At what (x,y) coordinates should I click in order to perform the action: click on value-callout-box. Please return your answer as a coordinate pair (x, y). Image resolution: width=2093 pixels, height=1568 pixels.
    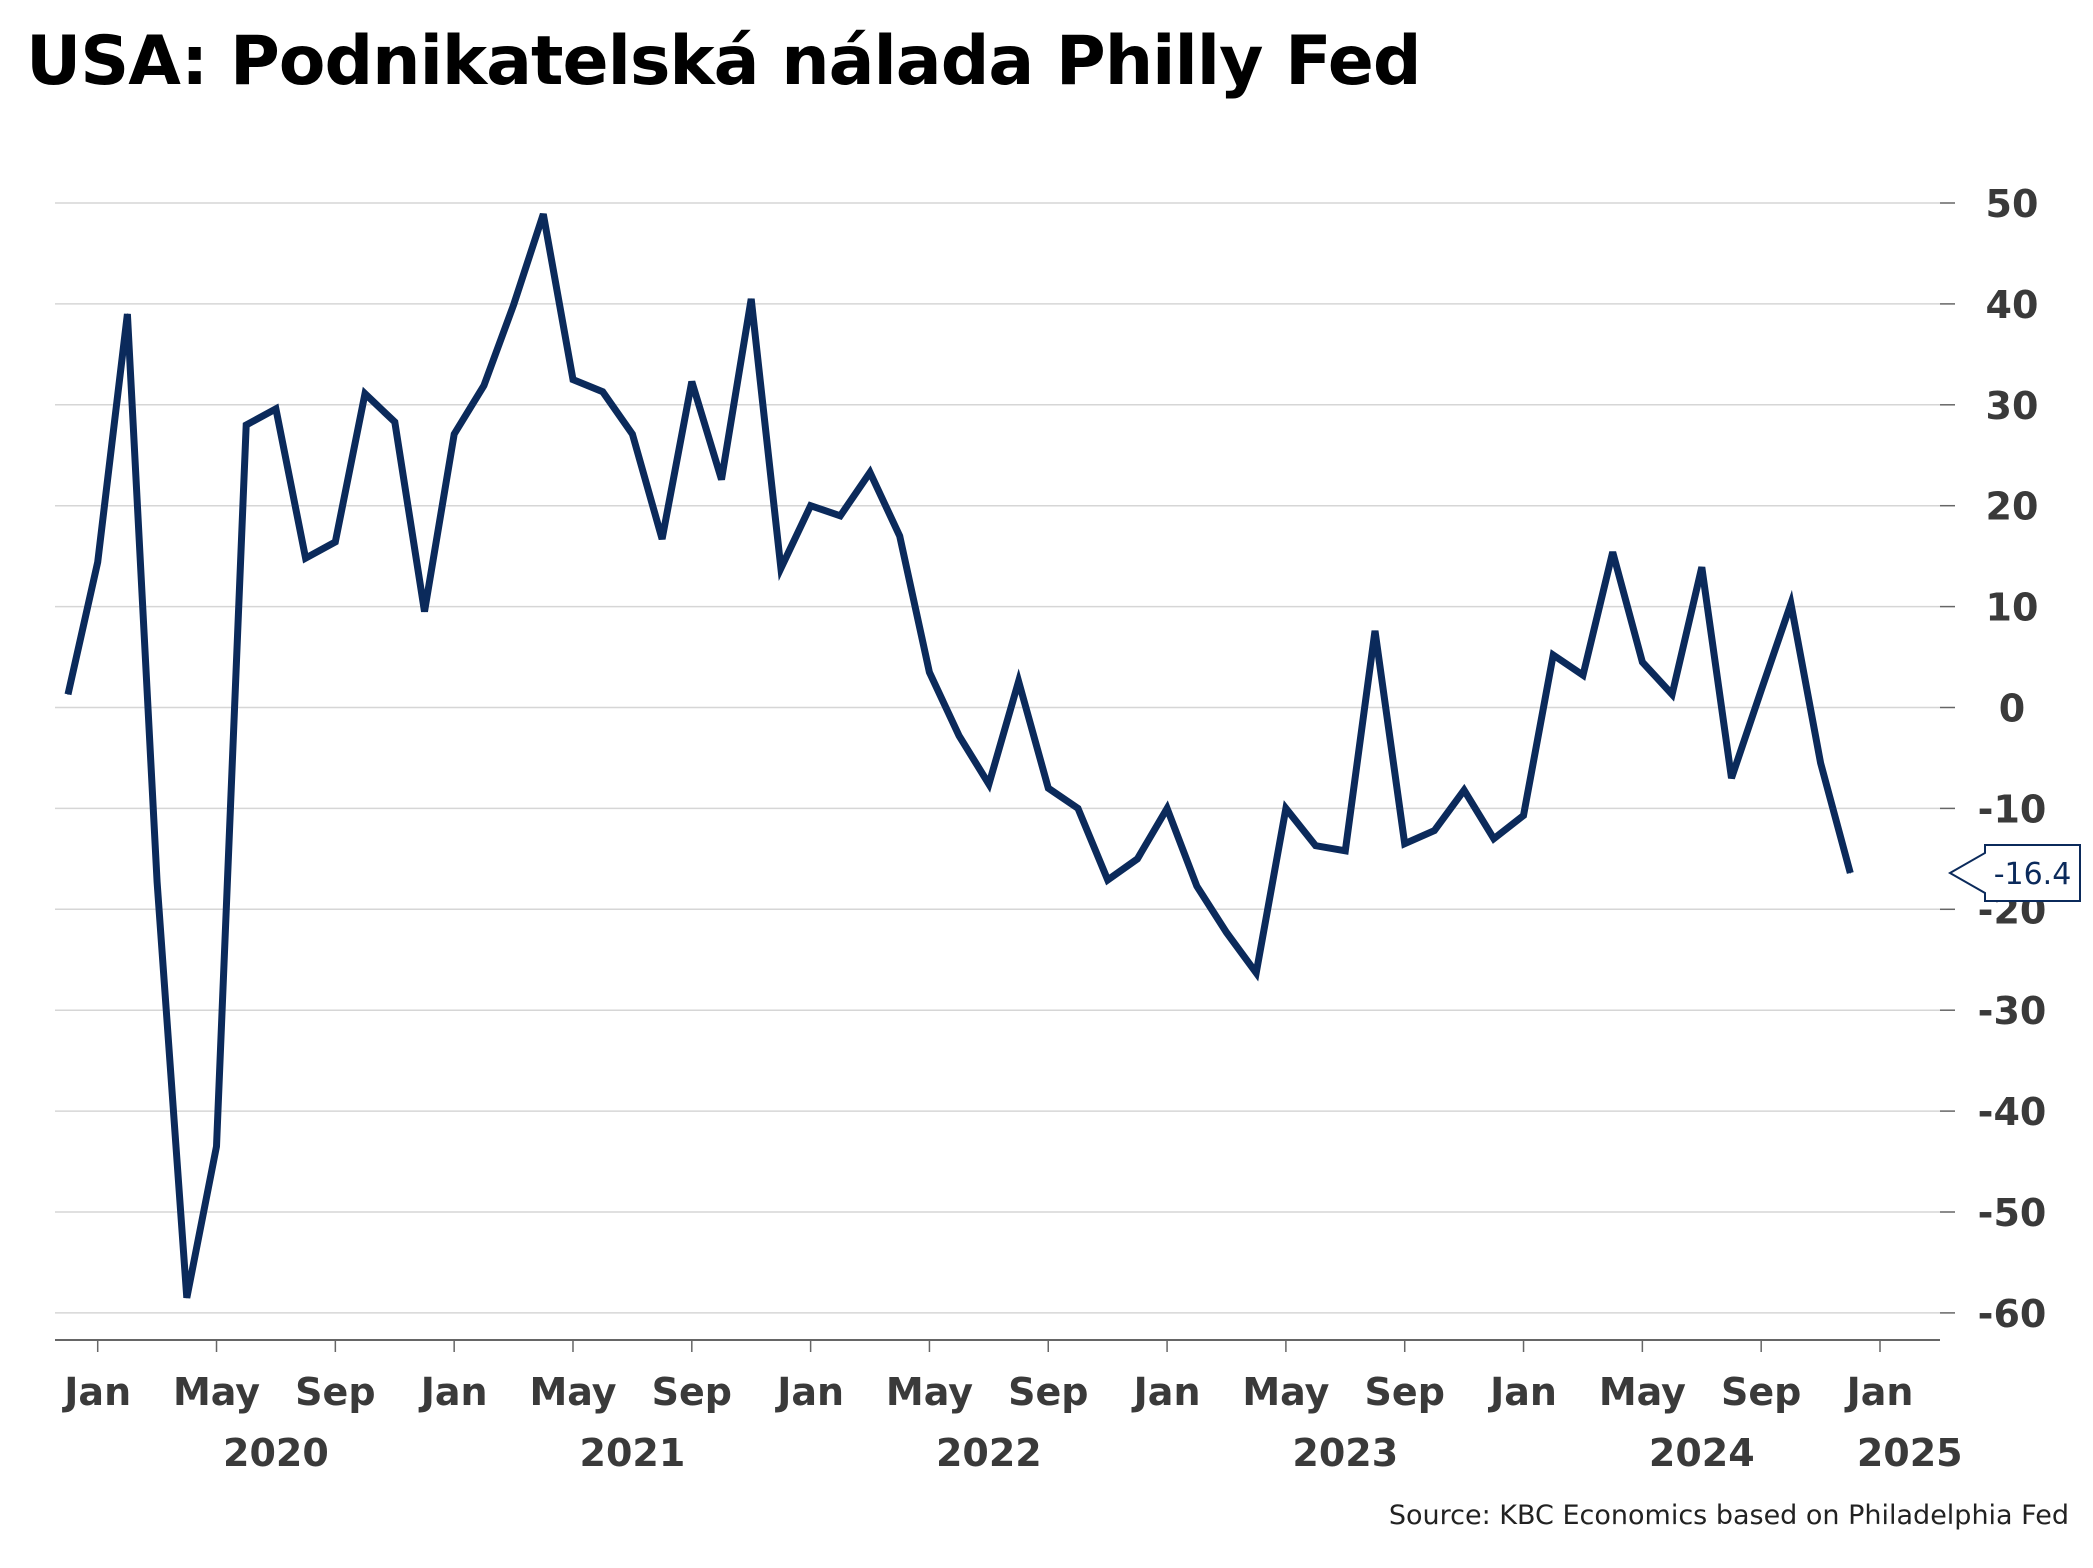
    Looking at the image, I should click on (2014, 872).